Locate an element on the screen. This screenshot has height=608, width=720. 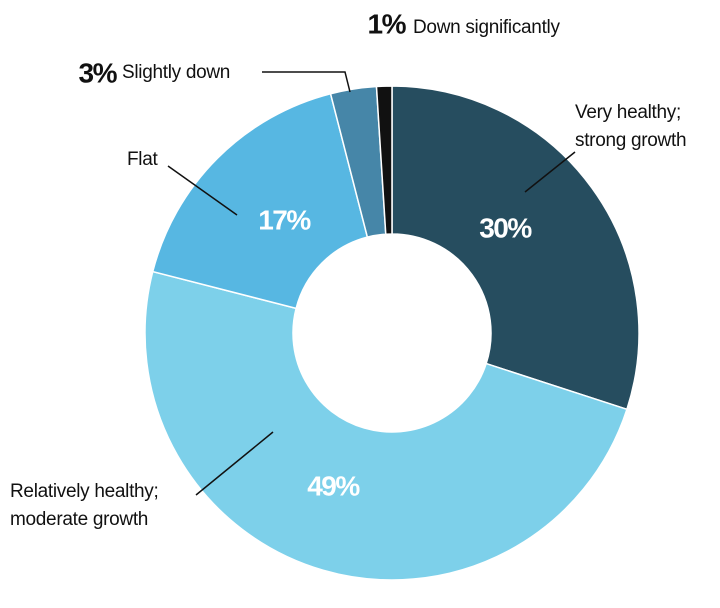
category-label: Flat is located at coordinates (142, 159).